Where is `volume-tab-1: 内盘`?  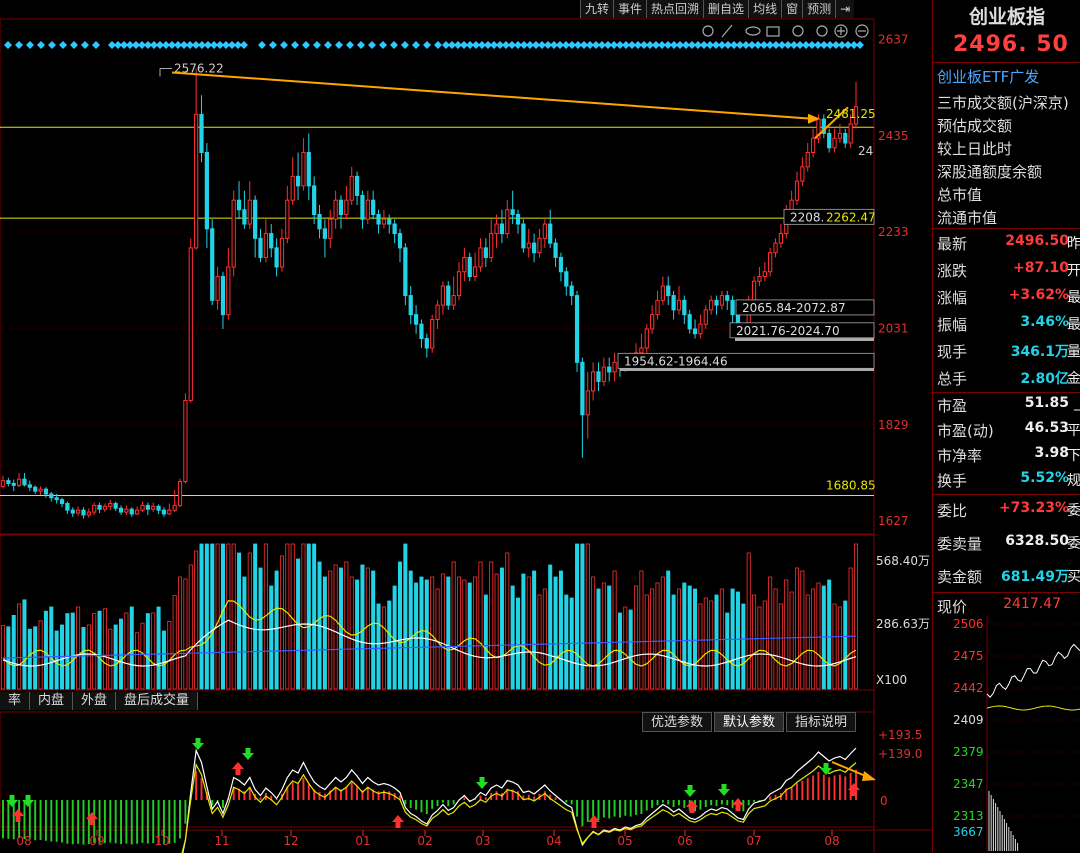
volume-tab-1: 内盘 is located at coordinates (52, 701).